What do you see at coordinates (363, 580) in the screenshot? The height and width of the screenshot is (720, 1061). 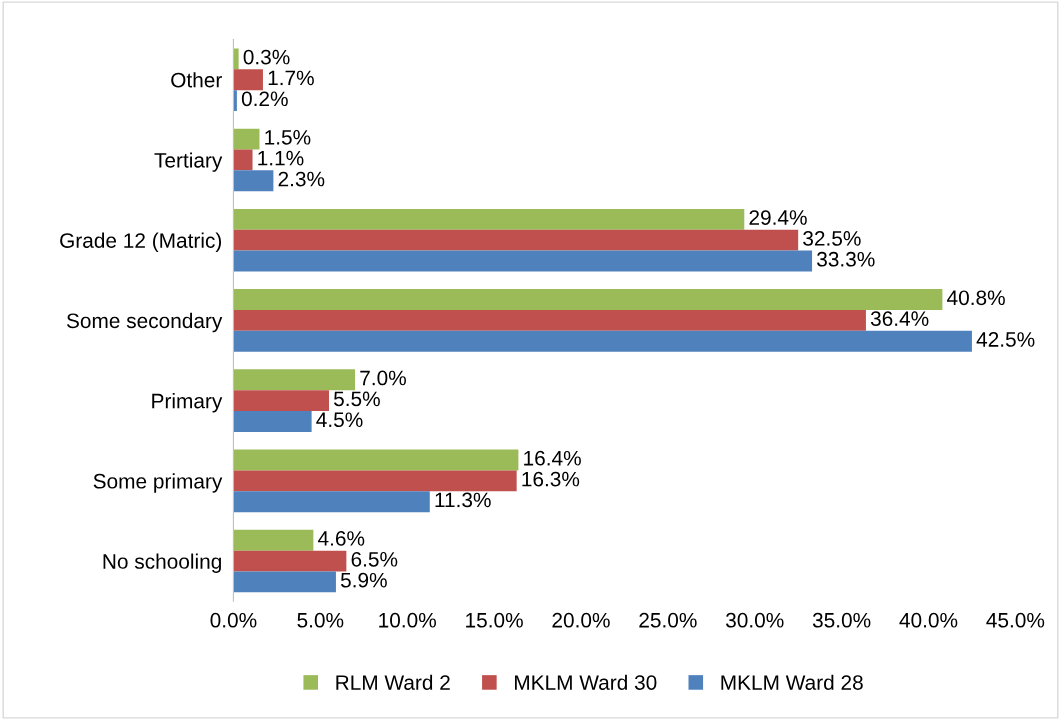 I see `data-label: 5.9%` at bounding box center [363, 580].